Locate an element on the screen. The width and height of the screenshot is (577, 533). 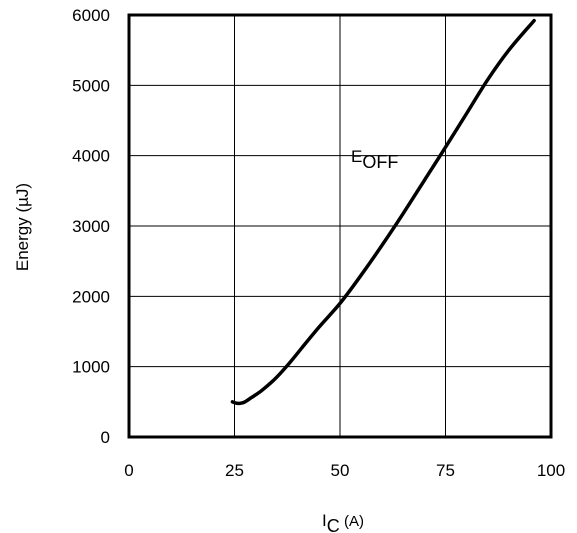
series-labels: EOFF is located at coordinates (374, 159).